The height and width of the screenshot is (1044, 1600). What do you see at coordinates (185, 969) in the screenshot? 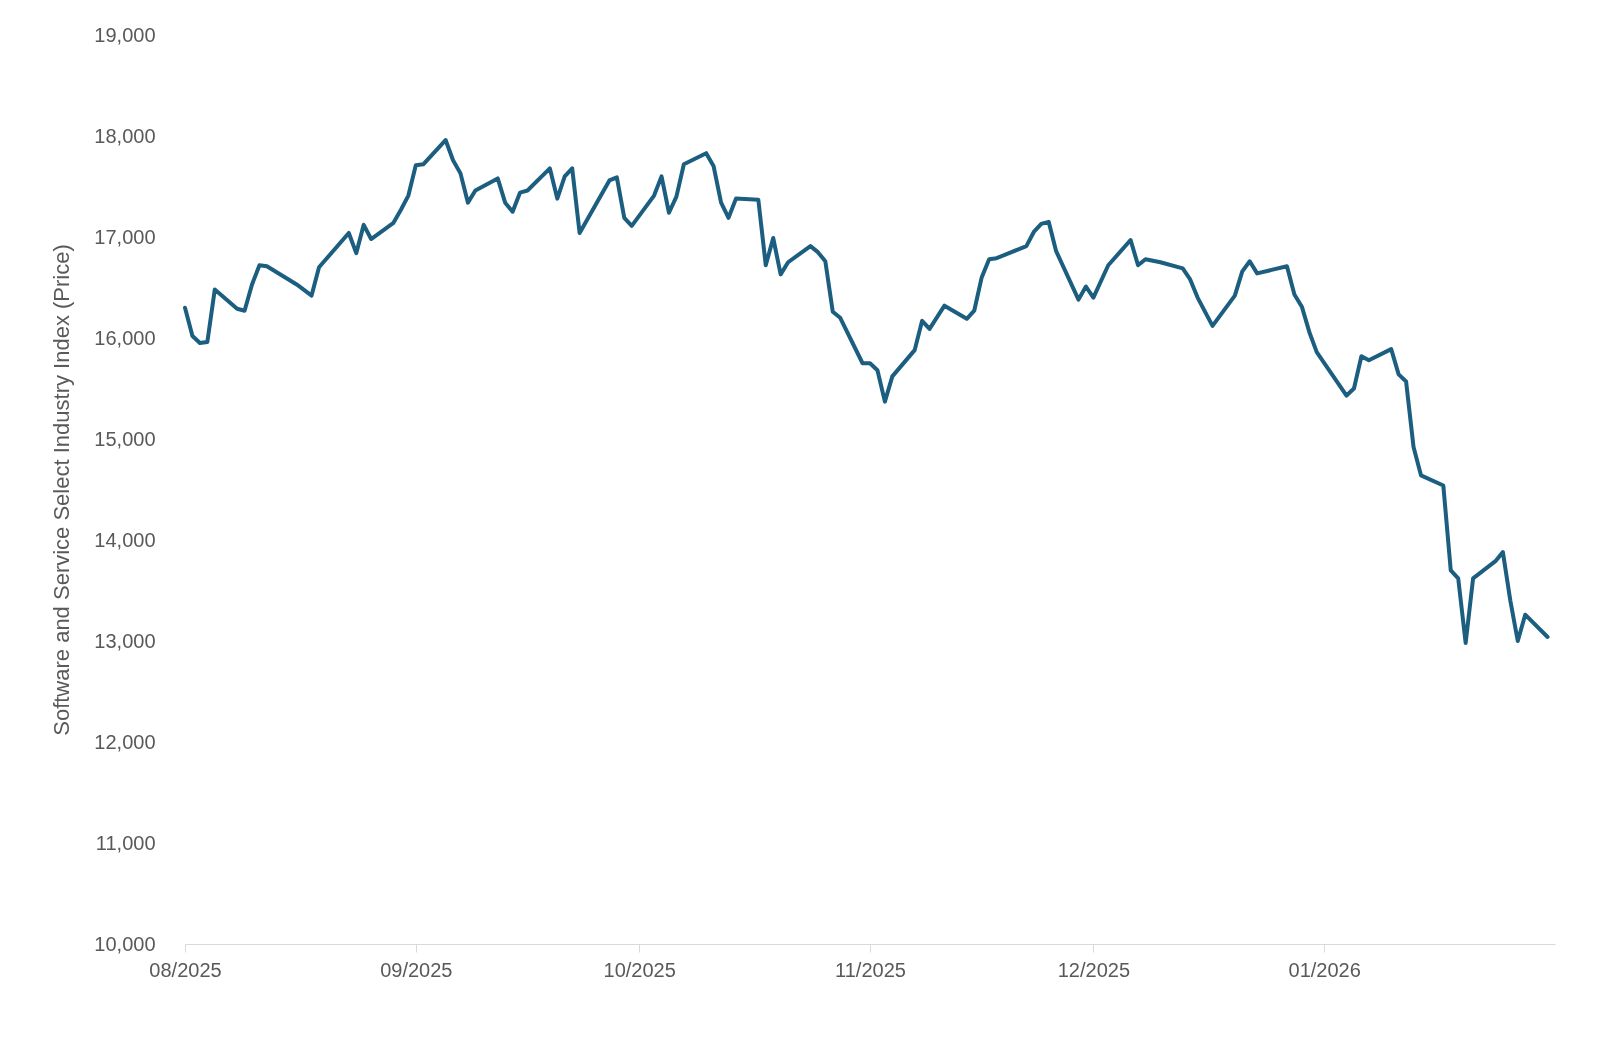
I see `x-tick-label: 08/2025` at bounding box center [185, 969].